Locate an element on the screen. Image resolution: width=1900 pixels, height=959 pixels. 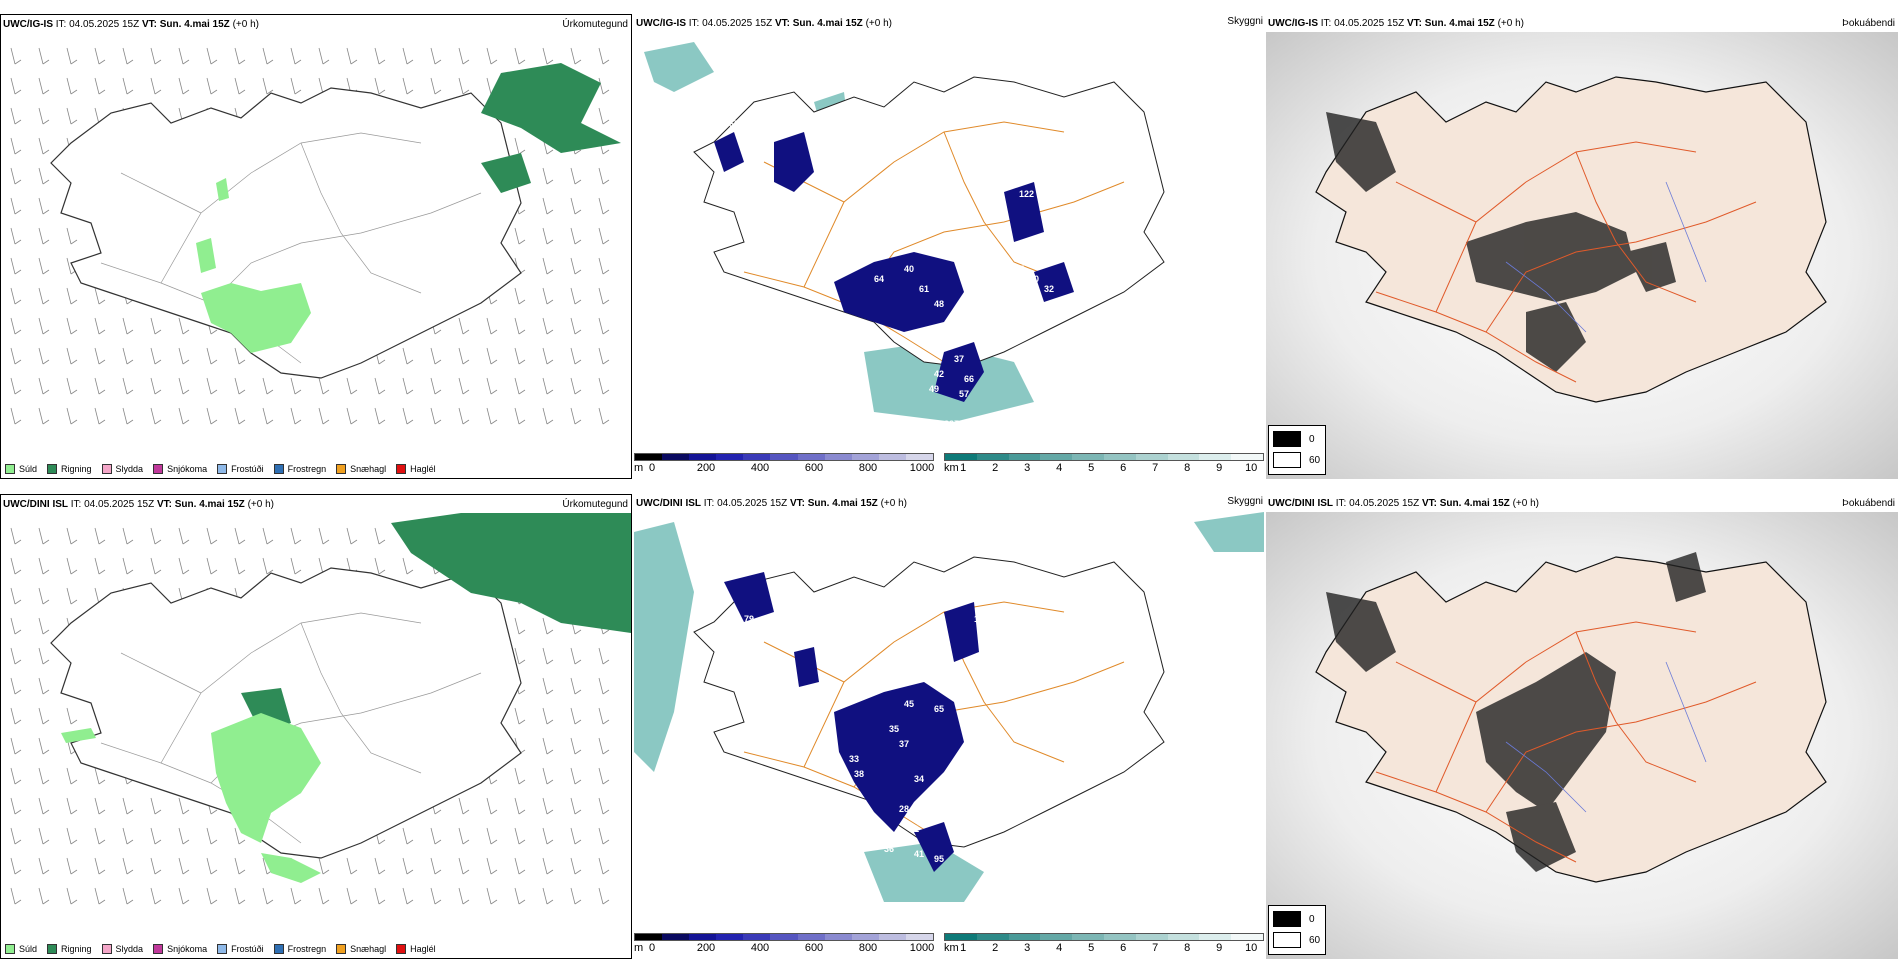
colorbar-tick-label: 8 is located at coordinates (1187, 468).